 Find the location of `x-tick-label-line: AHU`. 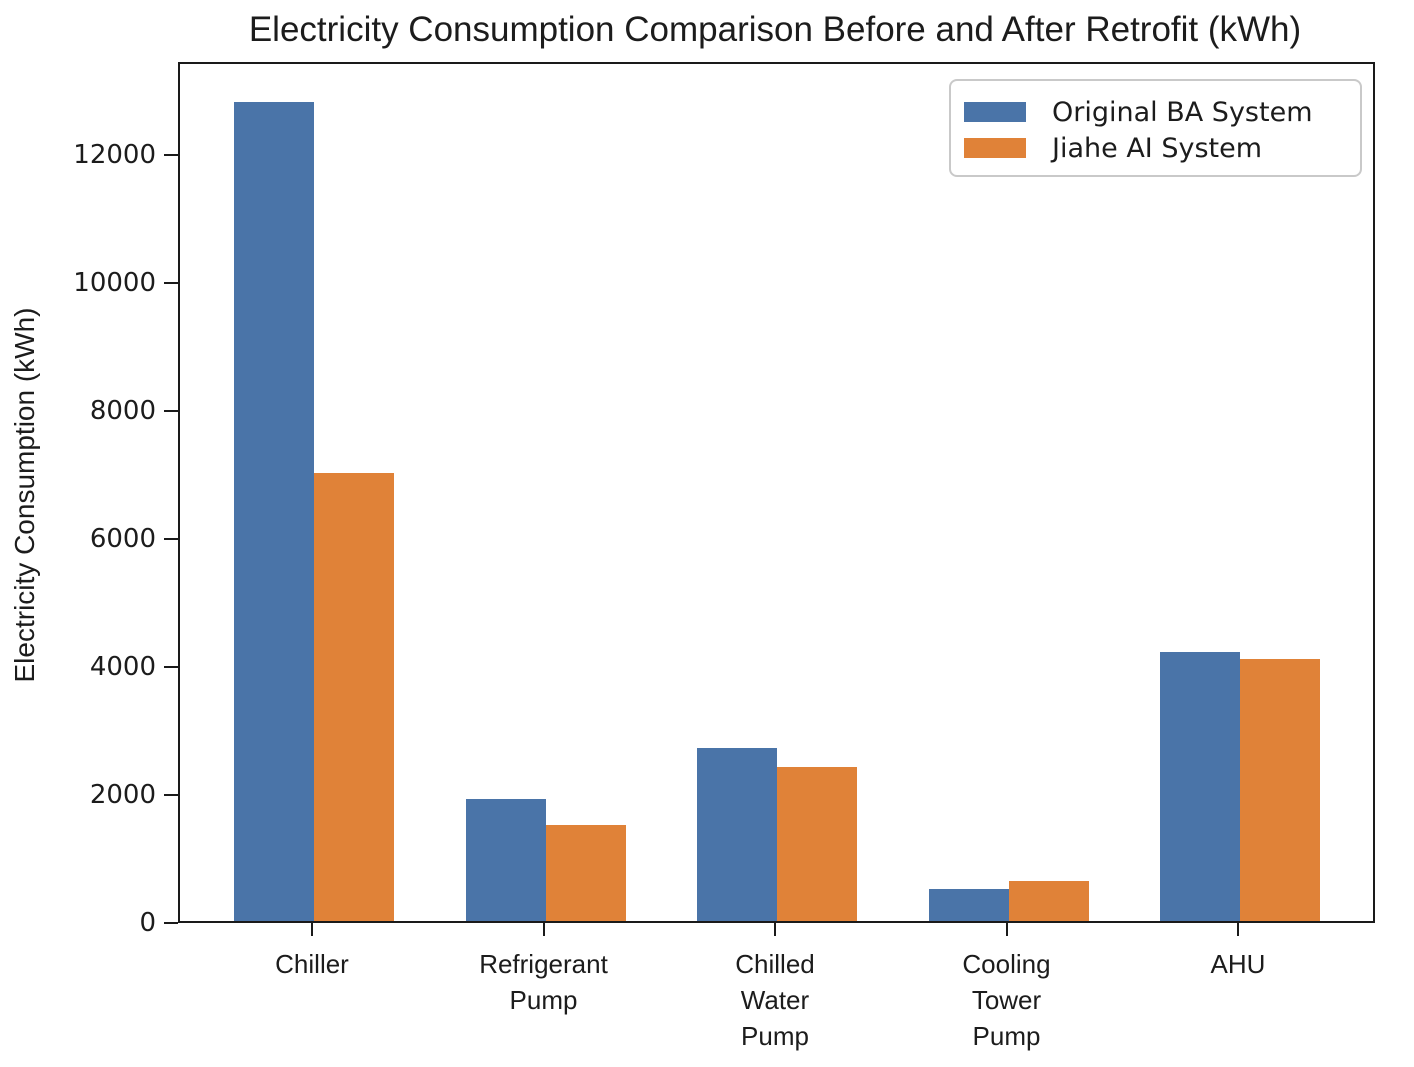

x-tick-label-line: AHU is located at coordinates (1238, 964).